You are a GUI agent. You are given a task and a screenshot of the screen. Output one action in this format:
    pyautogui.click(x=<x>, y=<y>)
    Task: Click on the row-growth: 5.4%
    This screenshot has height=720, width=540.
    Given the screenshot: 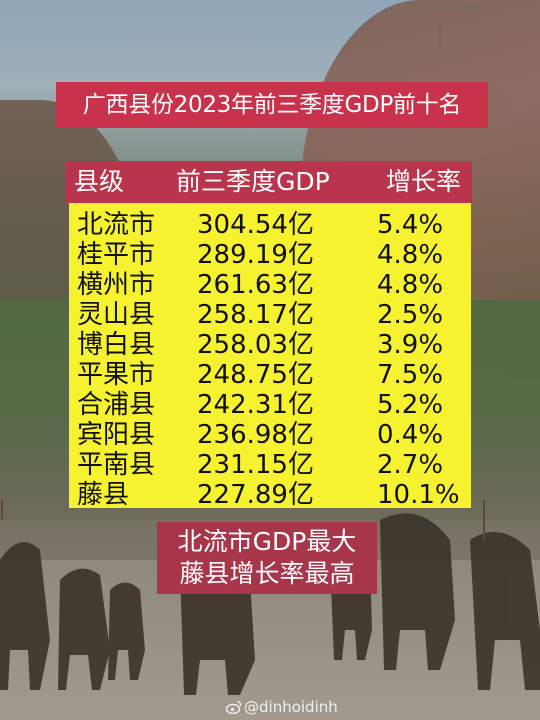 What is the action you would take?
    pyautogui.click(x=410, y=225)
    